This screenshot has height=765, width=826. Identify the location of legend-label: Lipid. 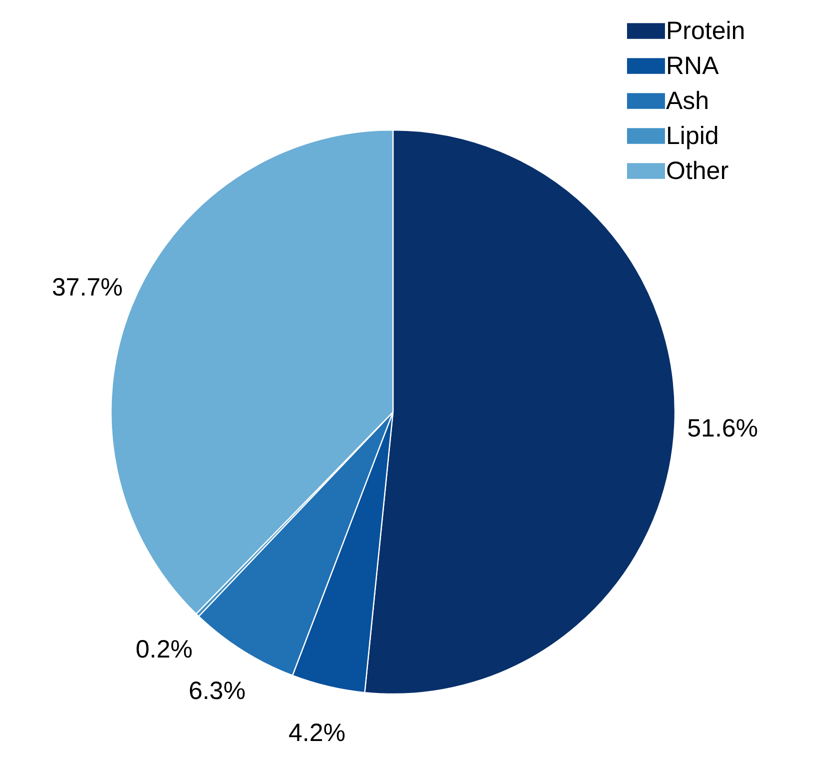
(692, 136).